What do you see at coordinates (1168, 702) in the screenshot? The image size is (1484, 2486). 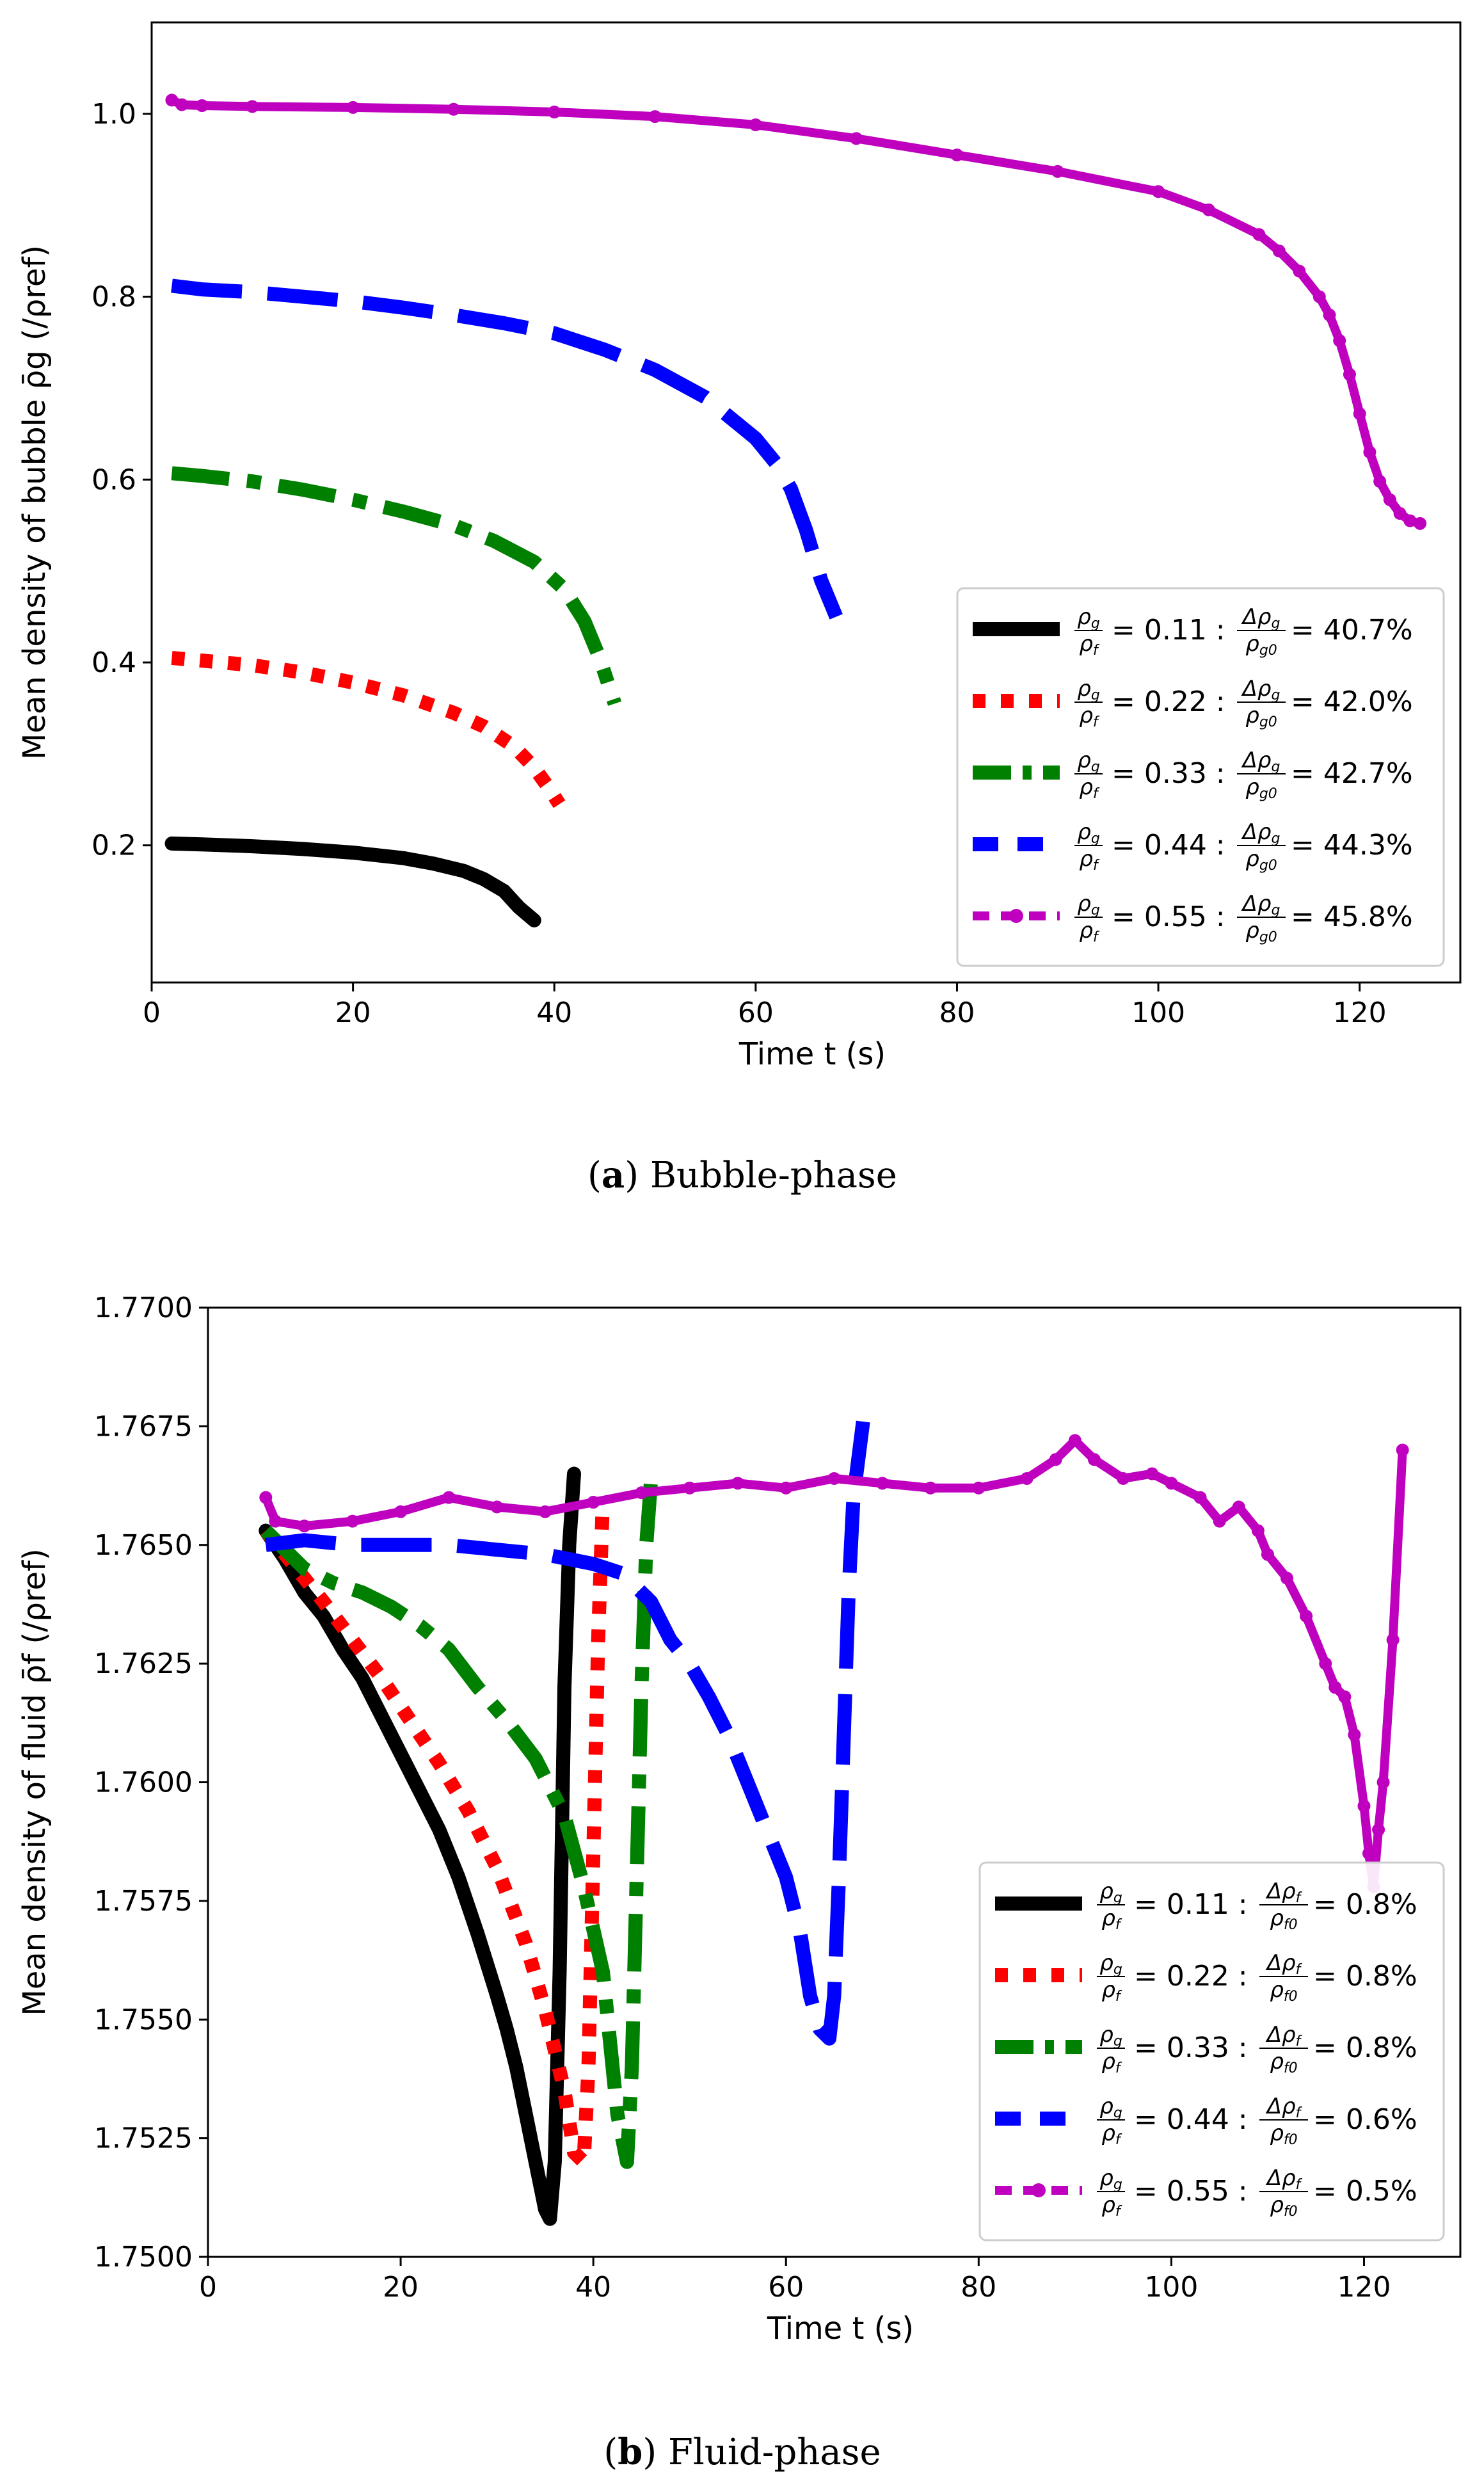 I see `legend-ratio: = 0.22 :` at bounding box center [1168, 702].